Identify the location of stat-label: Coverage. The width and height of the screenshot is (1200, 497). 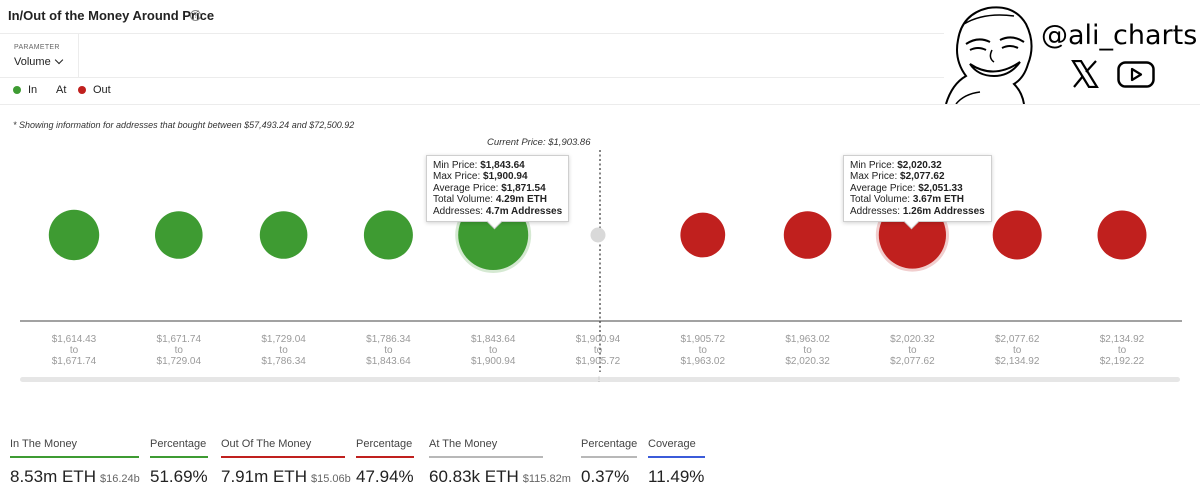
(672, 444).